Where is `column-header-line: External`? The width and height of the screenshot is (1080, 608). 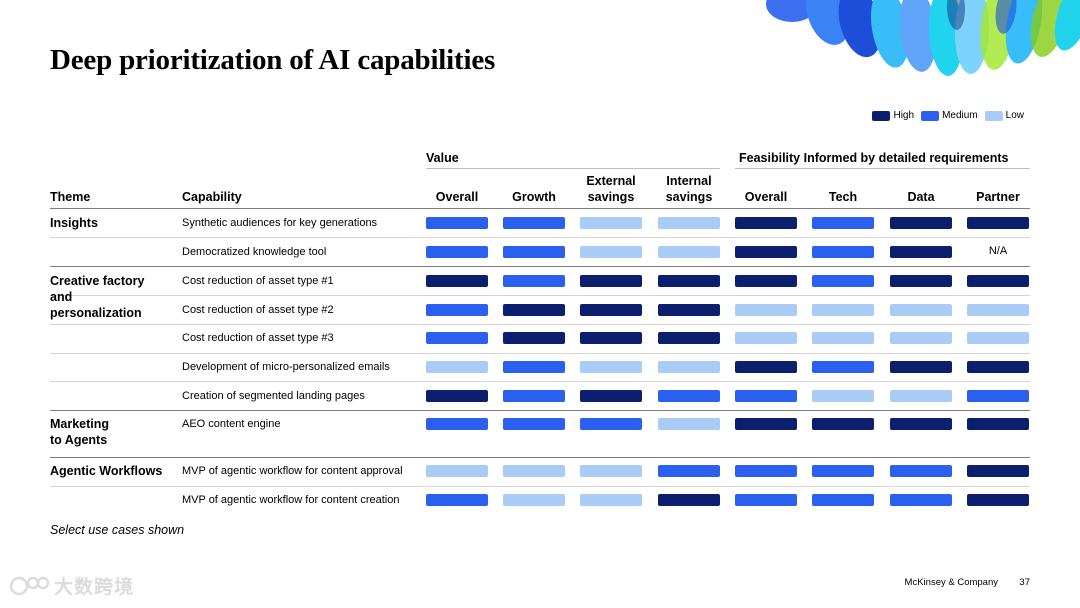
column-header-line: External is located at coordinates (611, 181).